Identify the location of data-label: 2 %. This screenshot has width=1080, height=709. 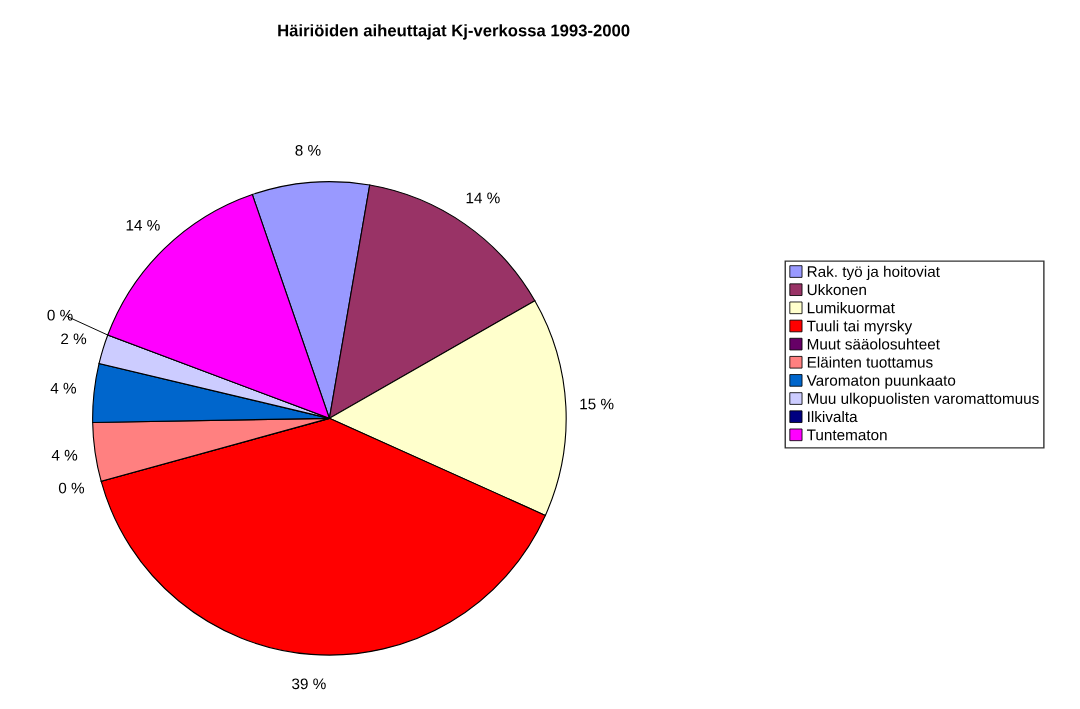
(74, 339).